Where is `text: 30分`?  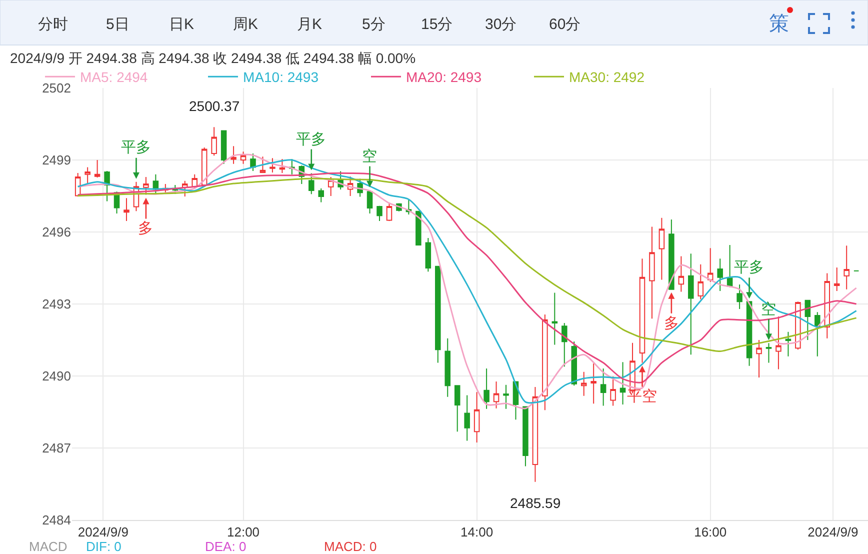
text: 30分 is located at coordinates (501, 24).